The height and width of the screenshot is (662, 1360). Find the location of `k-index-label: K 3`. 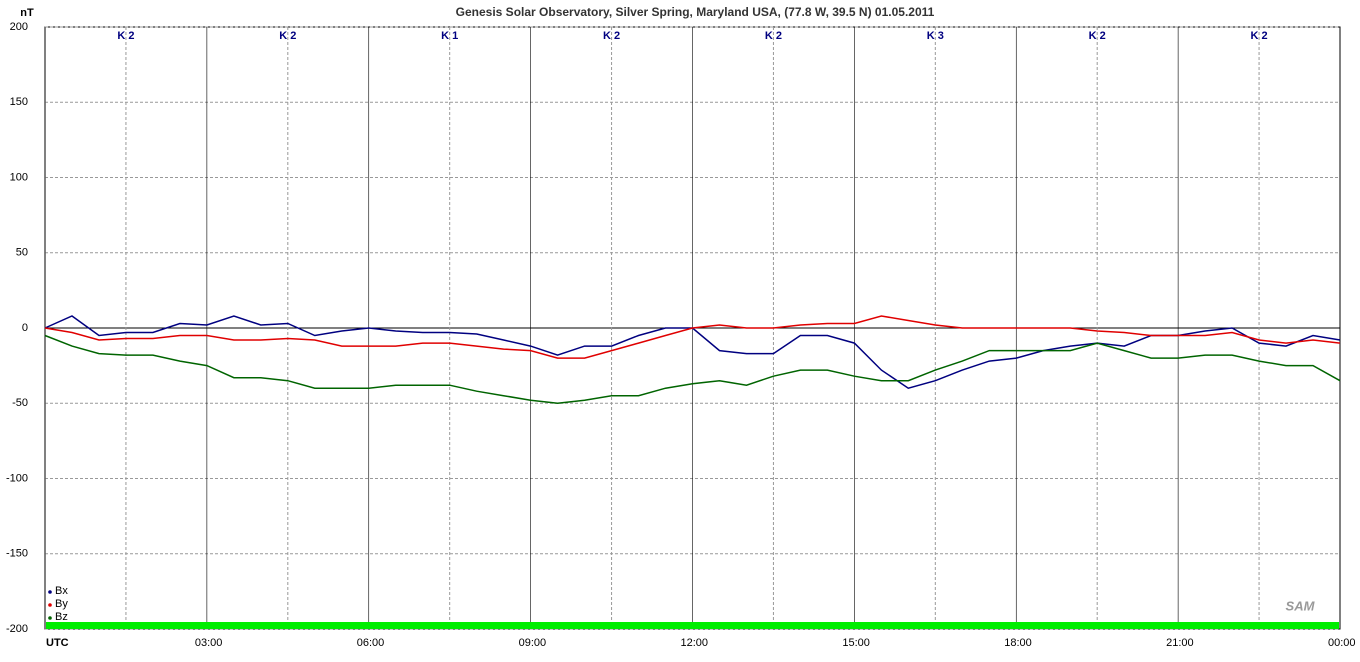

k-index-label: K 3 is located at coordinates (935, 36).